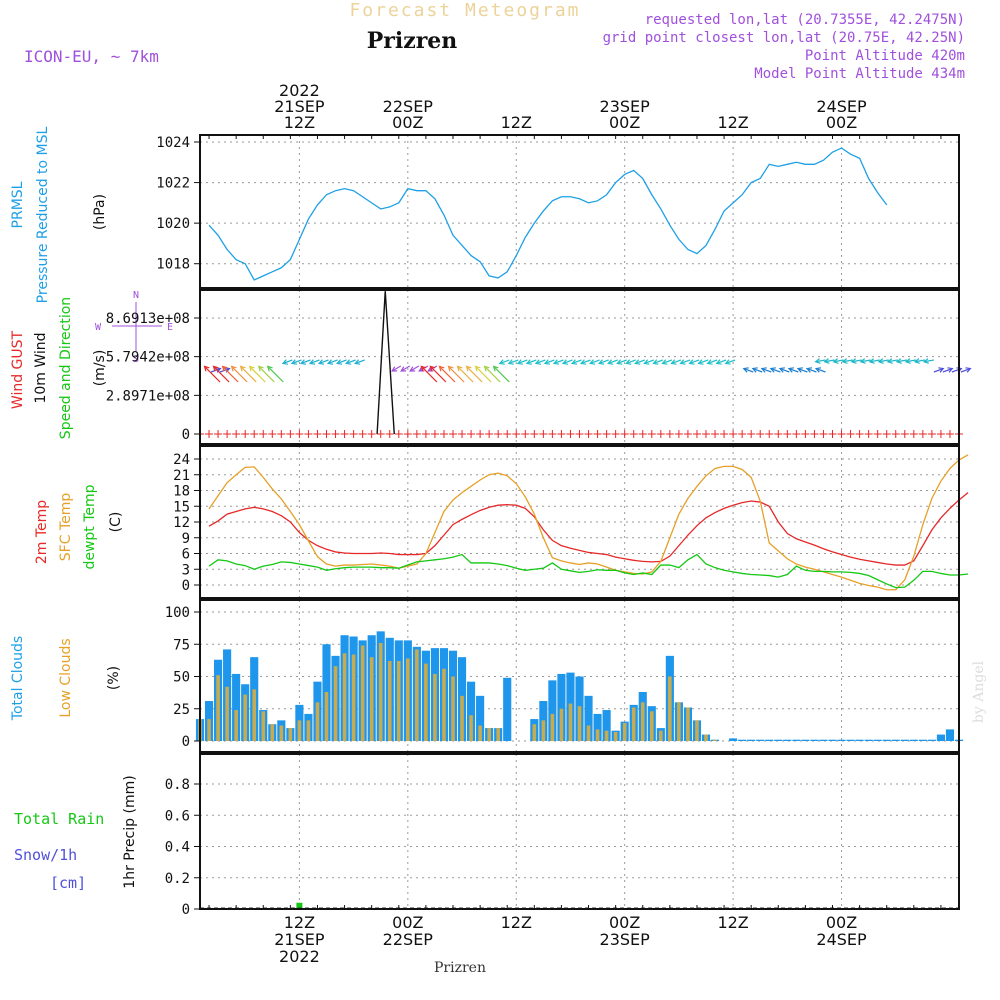 Image resolution: width=1000 pixels, height=1000 pixels. I want to click on requested-coords: requested lon,lat (20.7355E, 42.2475N), so click(805, 20).